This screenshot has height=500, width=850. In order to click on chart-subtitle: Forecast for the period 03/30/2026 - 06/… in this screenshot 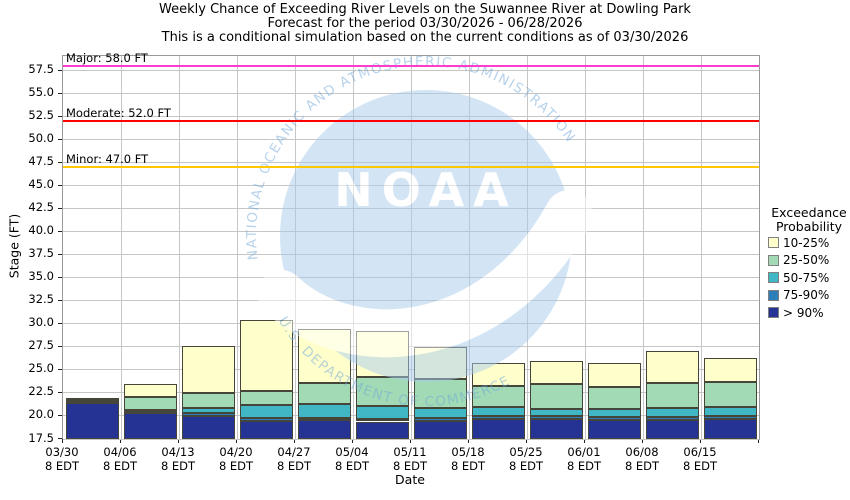, I will do `click(425, 23)`.